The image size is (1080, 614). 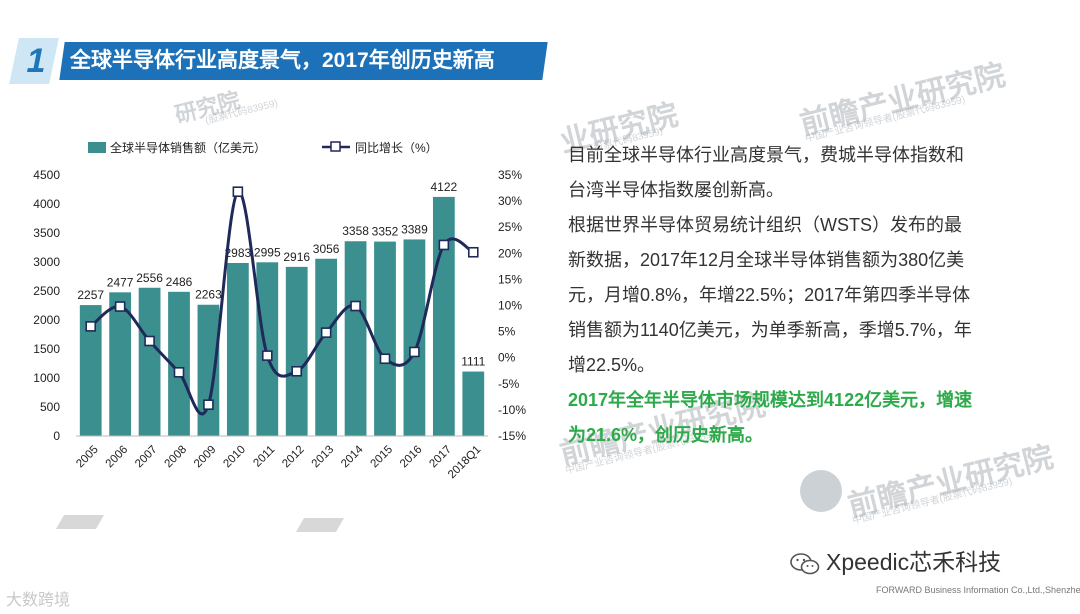 I want to click on right-tick-label: -5%, so click(x=509, y=384).